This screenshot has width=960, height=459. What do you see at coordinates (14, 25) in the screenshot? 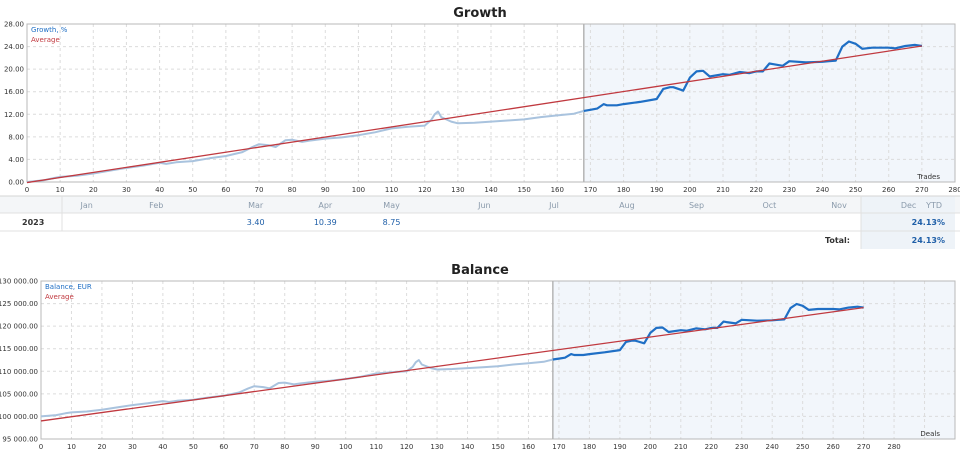
I see `g-y-tick-label: 28.00` at bounding box center [14, 25].